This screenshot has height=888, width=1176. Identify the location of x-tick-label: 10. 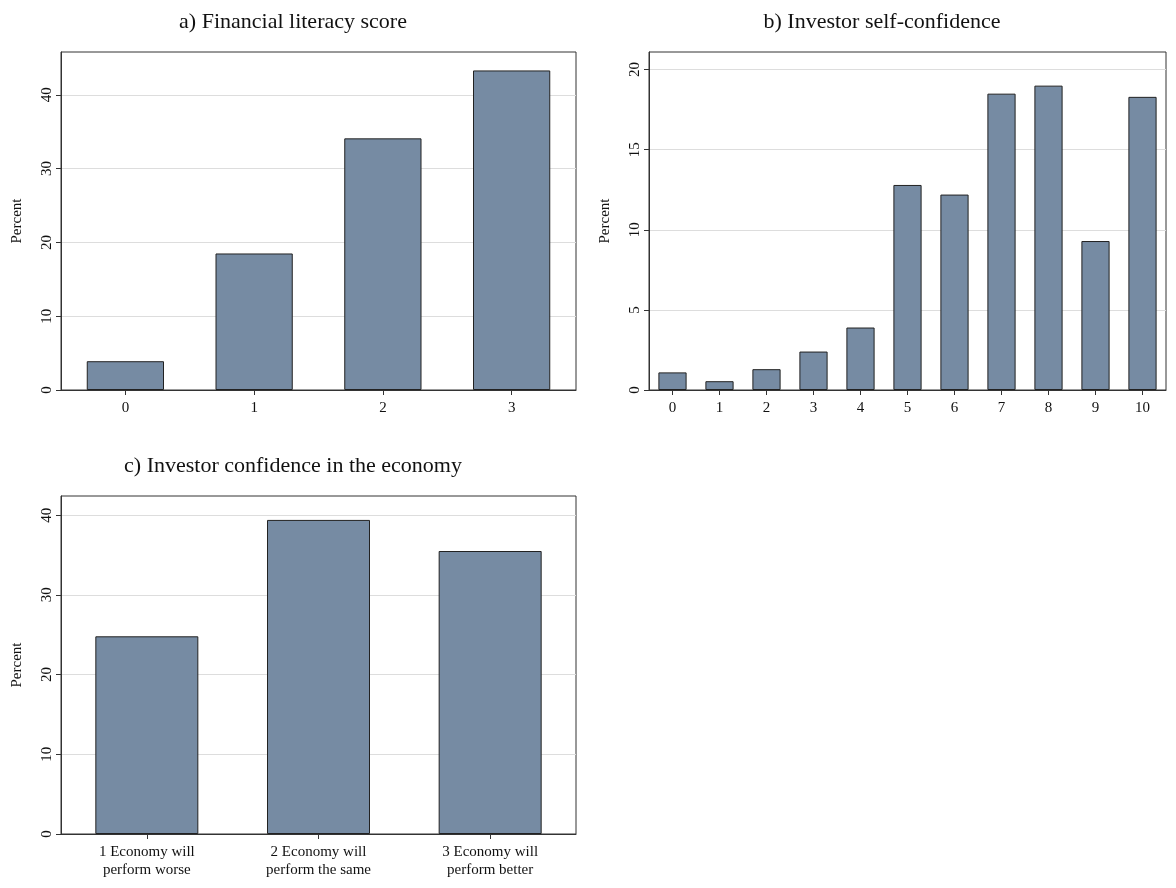
(1142, 407).